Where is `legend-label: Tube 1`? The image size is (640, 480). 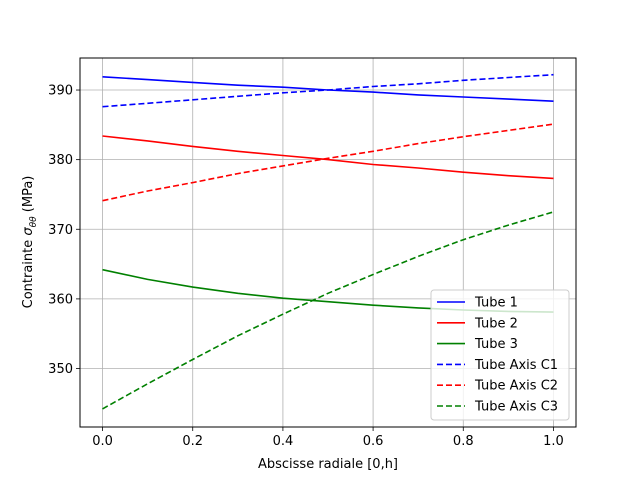
legend-label: Tube 1 is located at coordinates (496, 303).